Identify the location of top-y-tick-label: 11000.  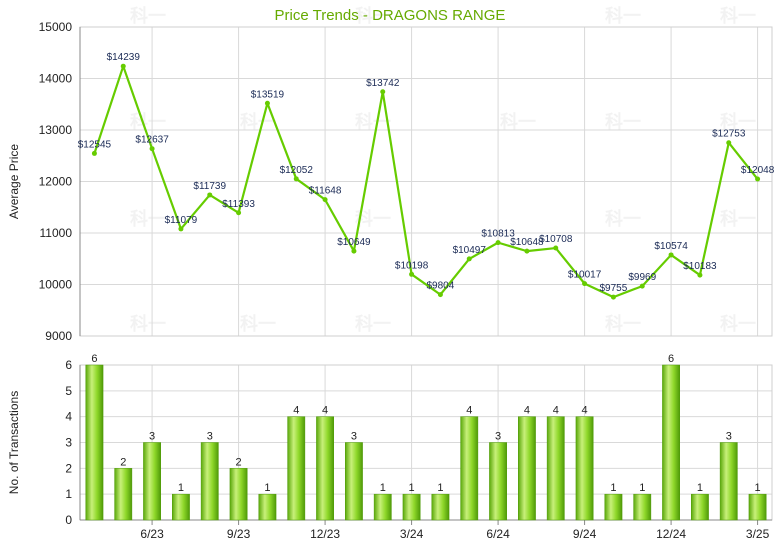
(56, 233).